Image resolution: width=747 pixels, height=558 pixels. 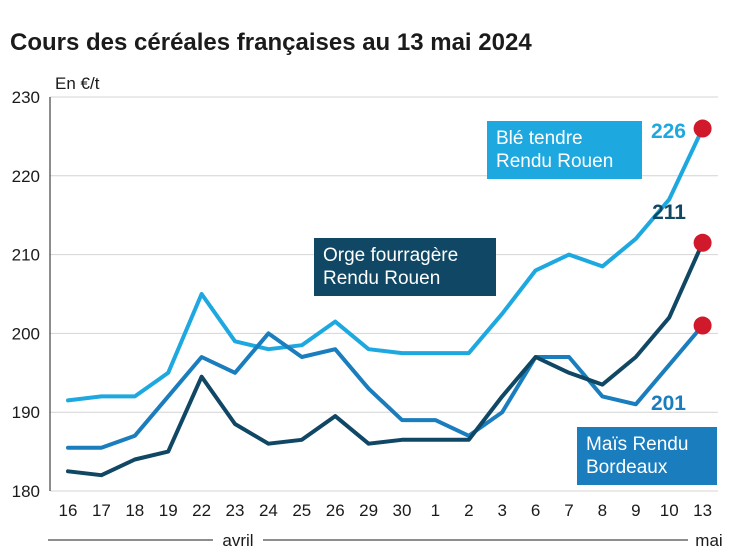 What do you see at coordinates (669, 212) in the screenshot?
I see `series-end-value-1: 211` at bounding box center [669, 212].